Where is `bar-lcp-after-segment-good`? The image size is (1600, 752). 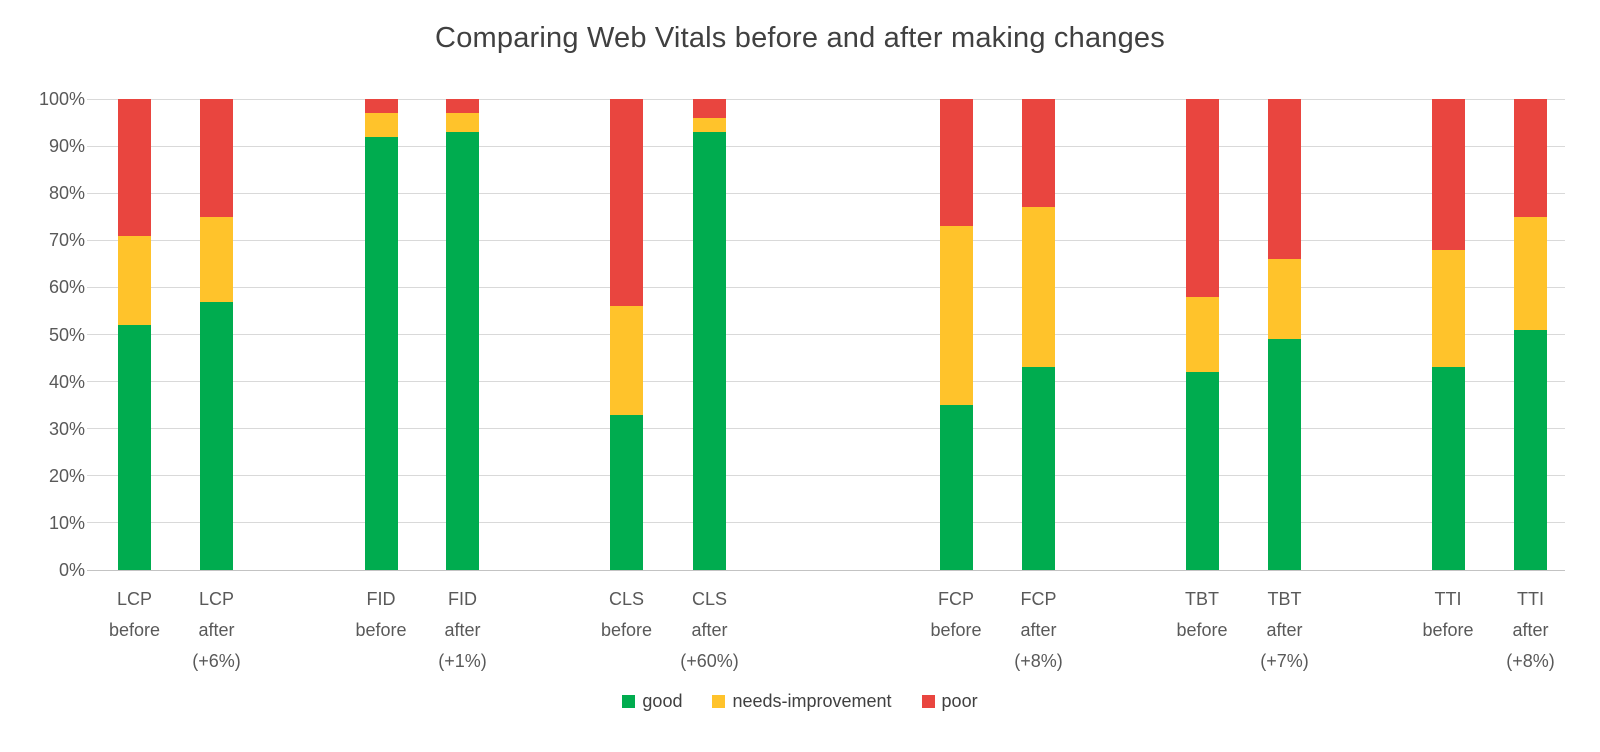
bar-lcp-after-segment-good is located at coordinates (216, 435).